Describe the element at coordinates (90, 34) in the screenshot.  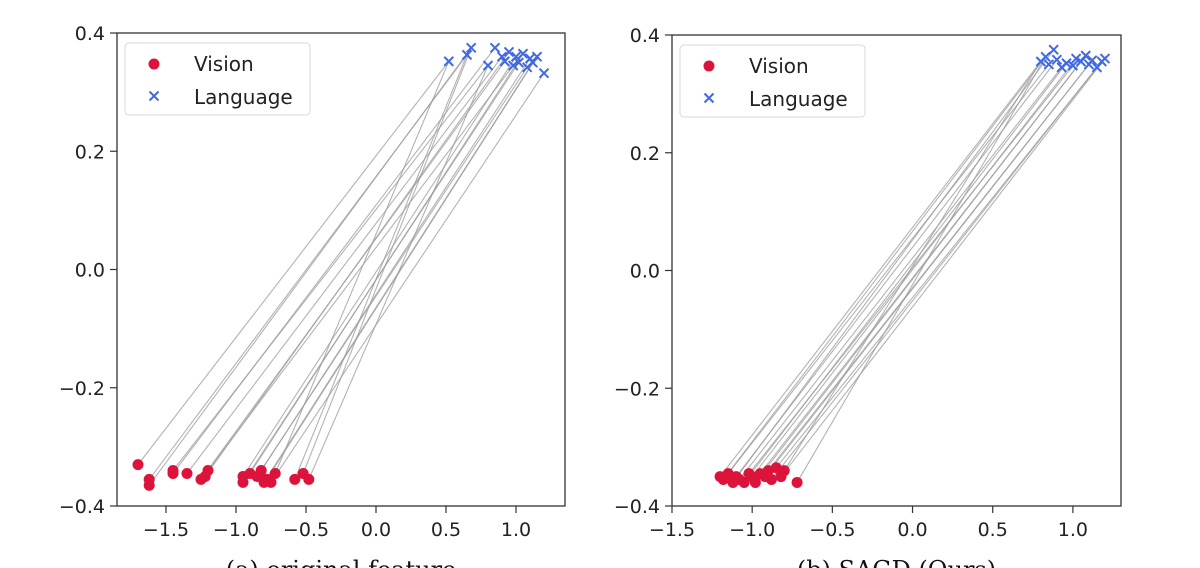
I see `y-tick-label: 0.4` at that location.